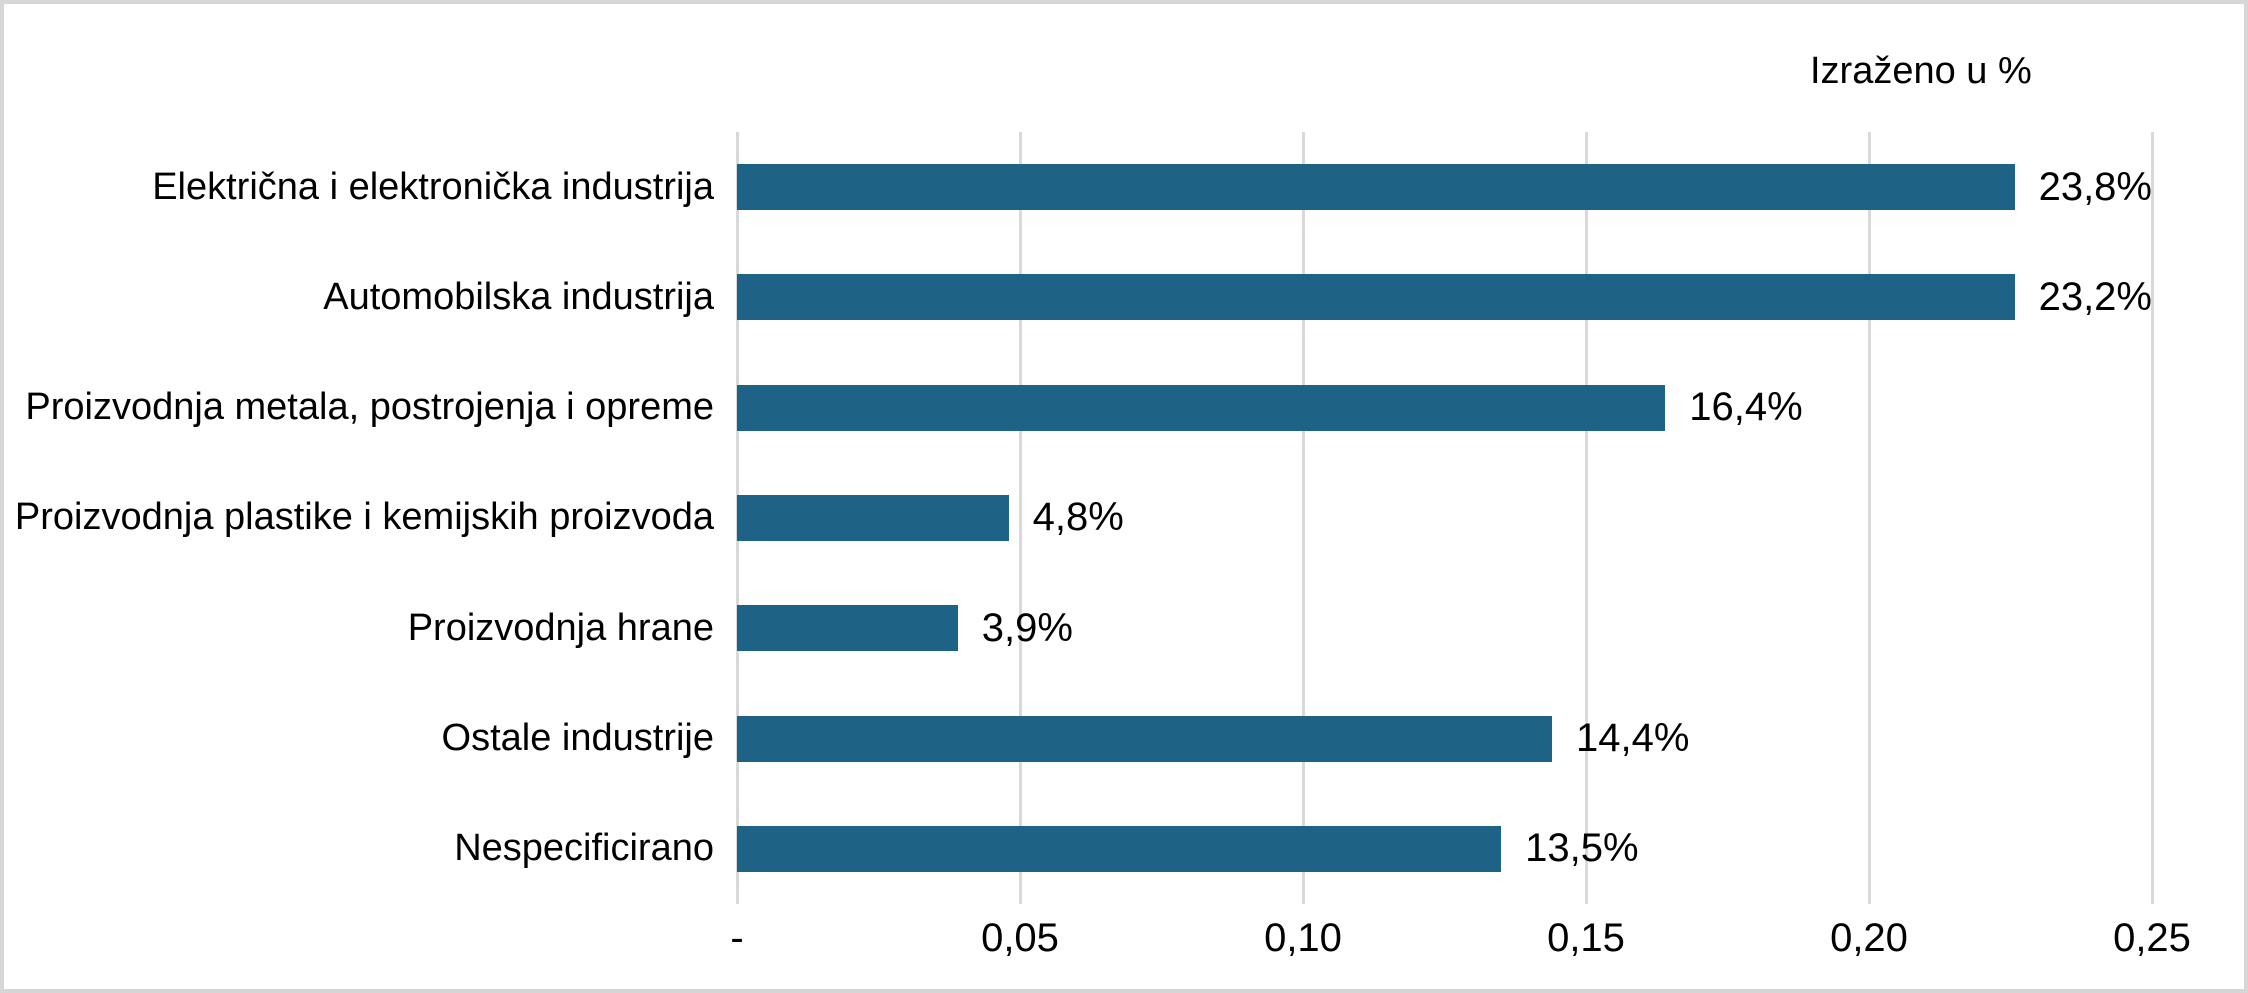  I want to click on category-label: Električna i elektronička industrija, so click(433, 186).